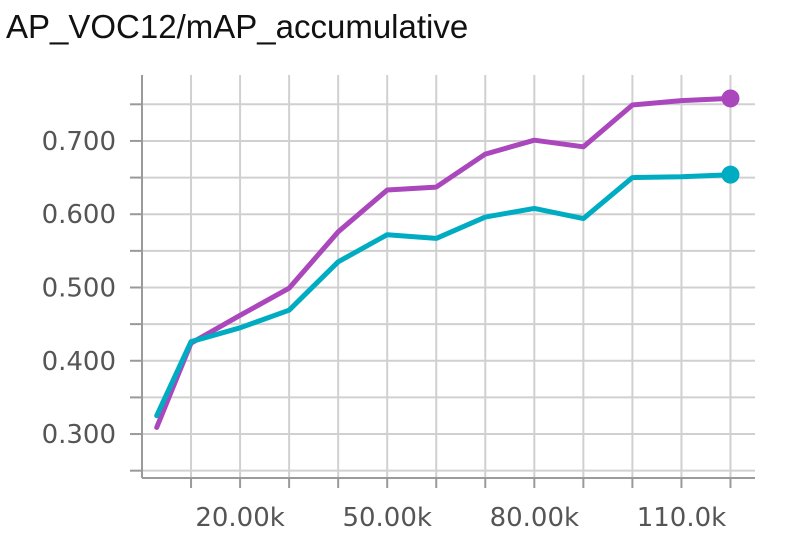  What do you see at coordinates (535, 518) in the screenshot?
I see `x-tick-label: 80.00k` at bounding box center [535, 518].